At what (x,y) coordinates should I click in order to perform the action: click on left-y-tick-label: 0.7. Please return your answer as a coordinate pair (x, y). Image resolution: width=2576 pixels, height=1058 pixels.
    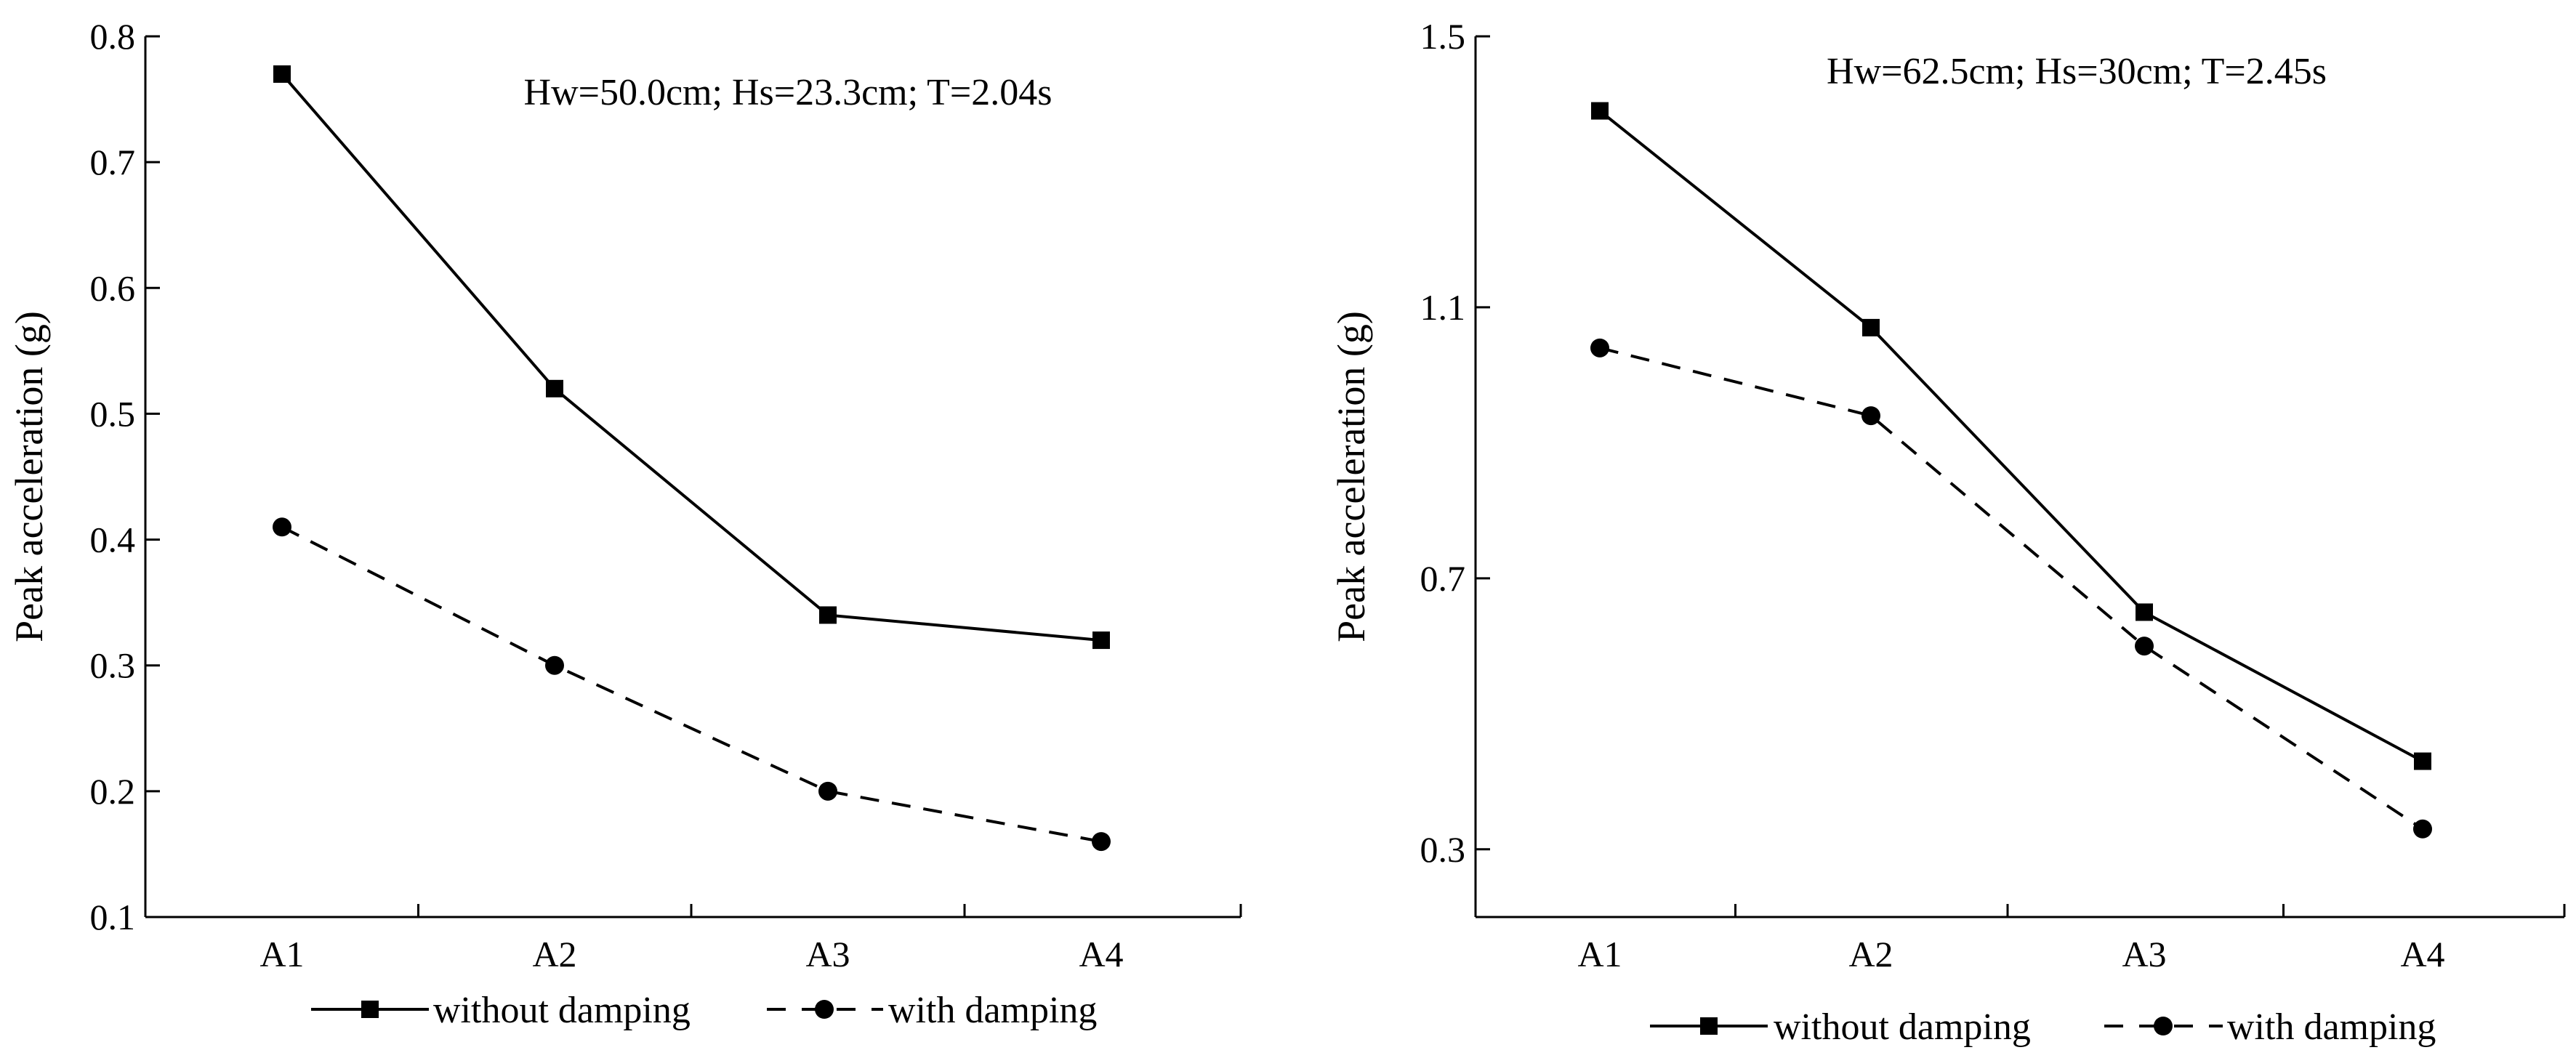
    Looking at the image, I should click on (113, 162).